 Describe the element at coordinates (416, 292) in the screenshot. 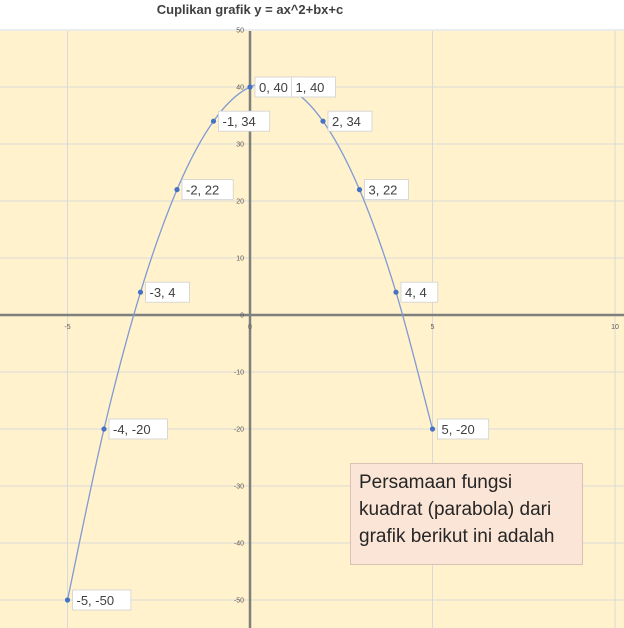

I see `data-label-text: 4, 4` at that location.